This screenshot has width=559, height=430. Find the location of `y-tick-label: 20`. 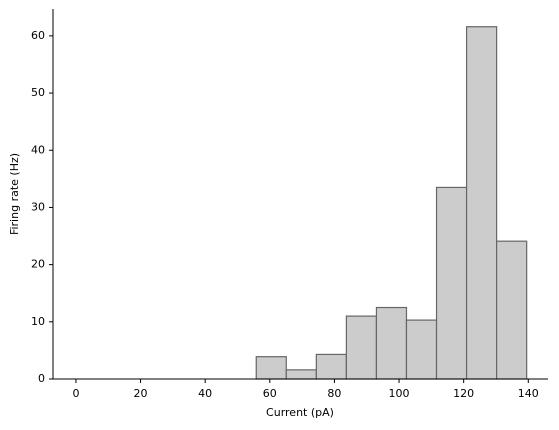

y-tick-label: 20 is located at coordinates (38, 264).